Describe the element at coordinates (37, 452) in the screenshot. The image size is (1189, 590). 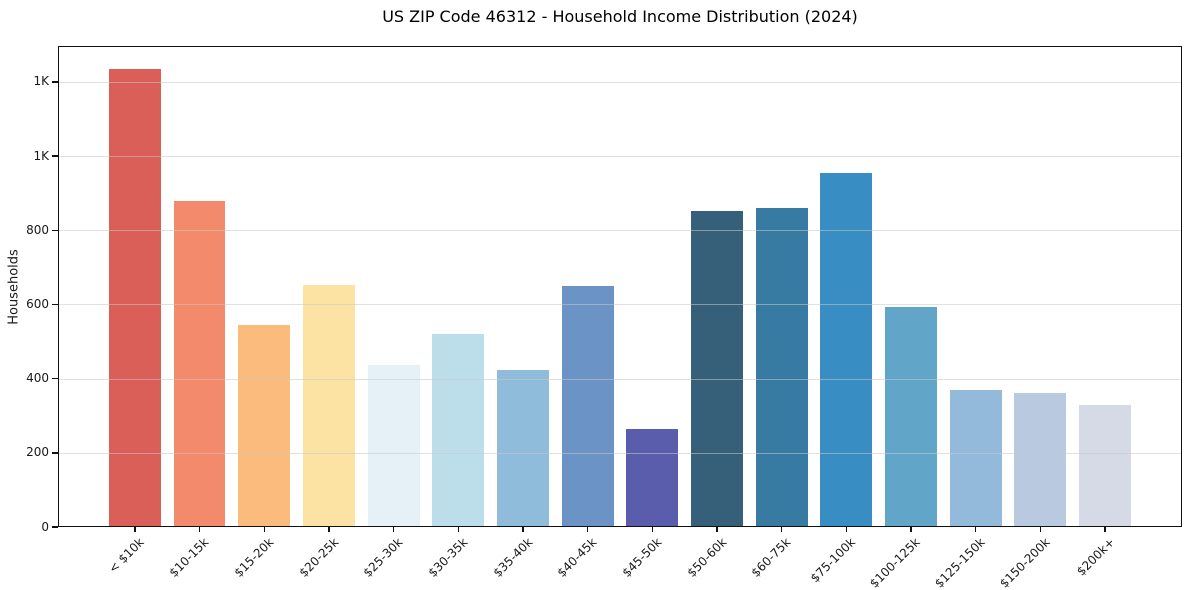
I see `y-tick-label: 200` at that location.